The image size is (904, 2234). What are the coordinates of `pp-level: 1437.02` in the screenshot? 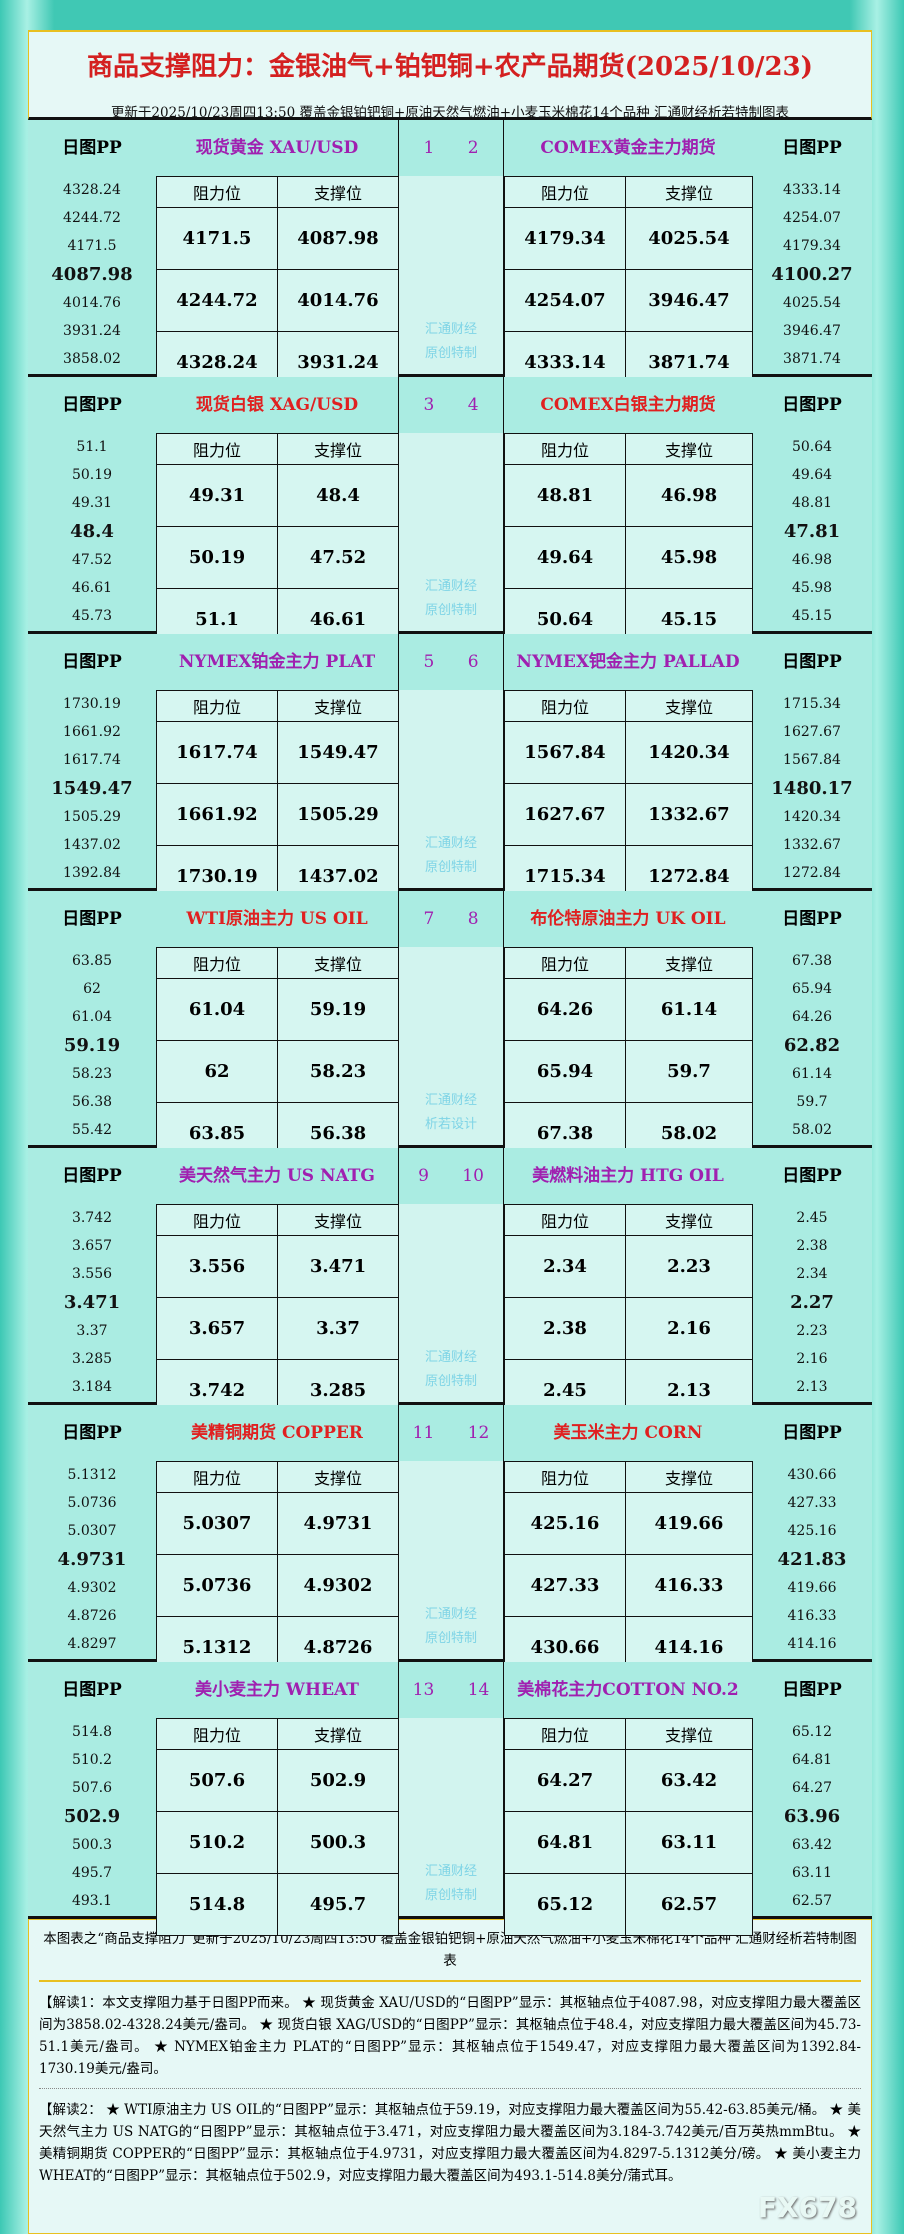 It's located at (92, 844).